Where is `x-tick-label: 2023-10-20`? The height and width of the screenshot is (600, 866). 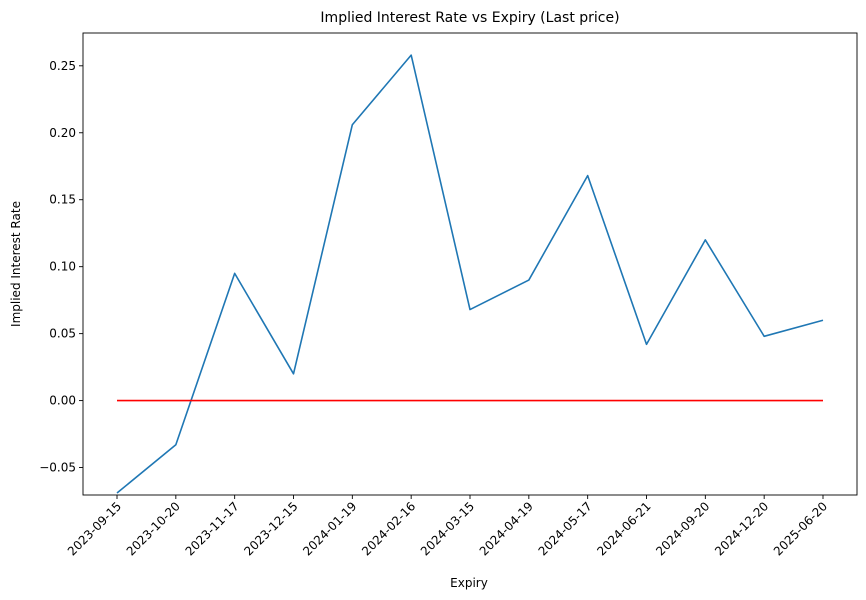 x-tick-label: 2023-10-20 is located at coordinates (153, 528).